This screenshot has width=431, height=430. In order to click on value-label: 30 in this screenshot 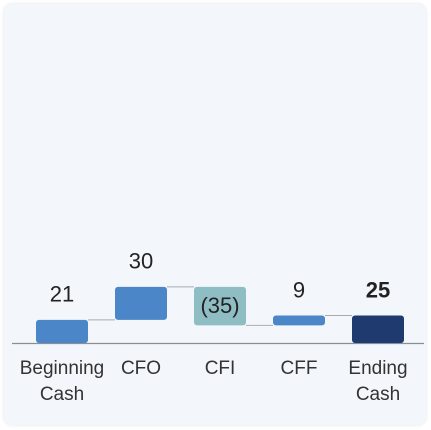, I will do `click(141, 261)`.